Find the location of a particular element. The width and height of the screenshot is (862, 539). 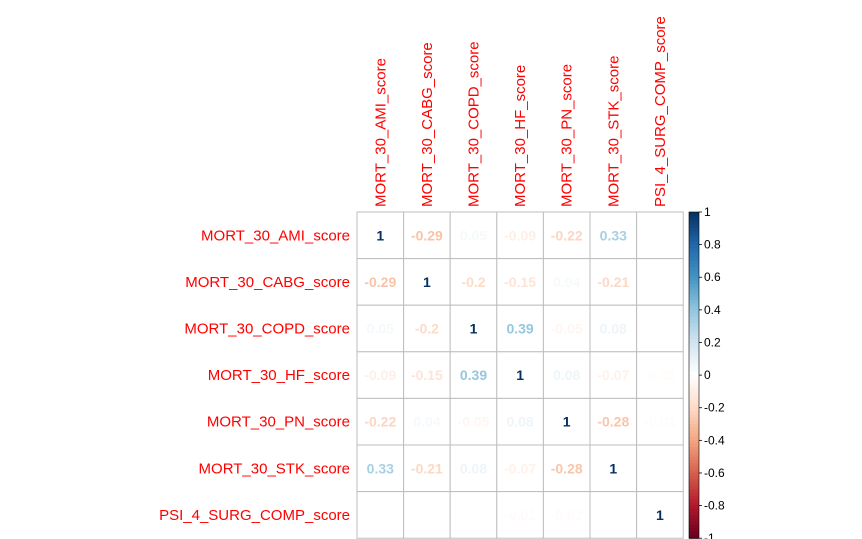

row-label: PSI_4_SURG_COMP_score is located at coordinates (254, 515).